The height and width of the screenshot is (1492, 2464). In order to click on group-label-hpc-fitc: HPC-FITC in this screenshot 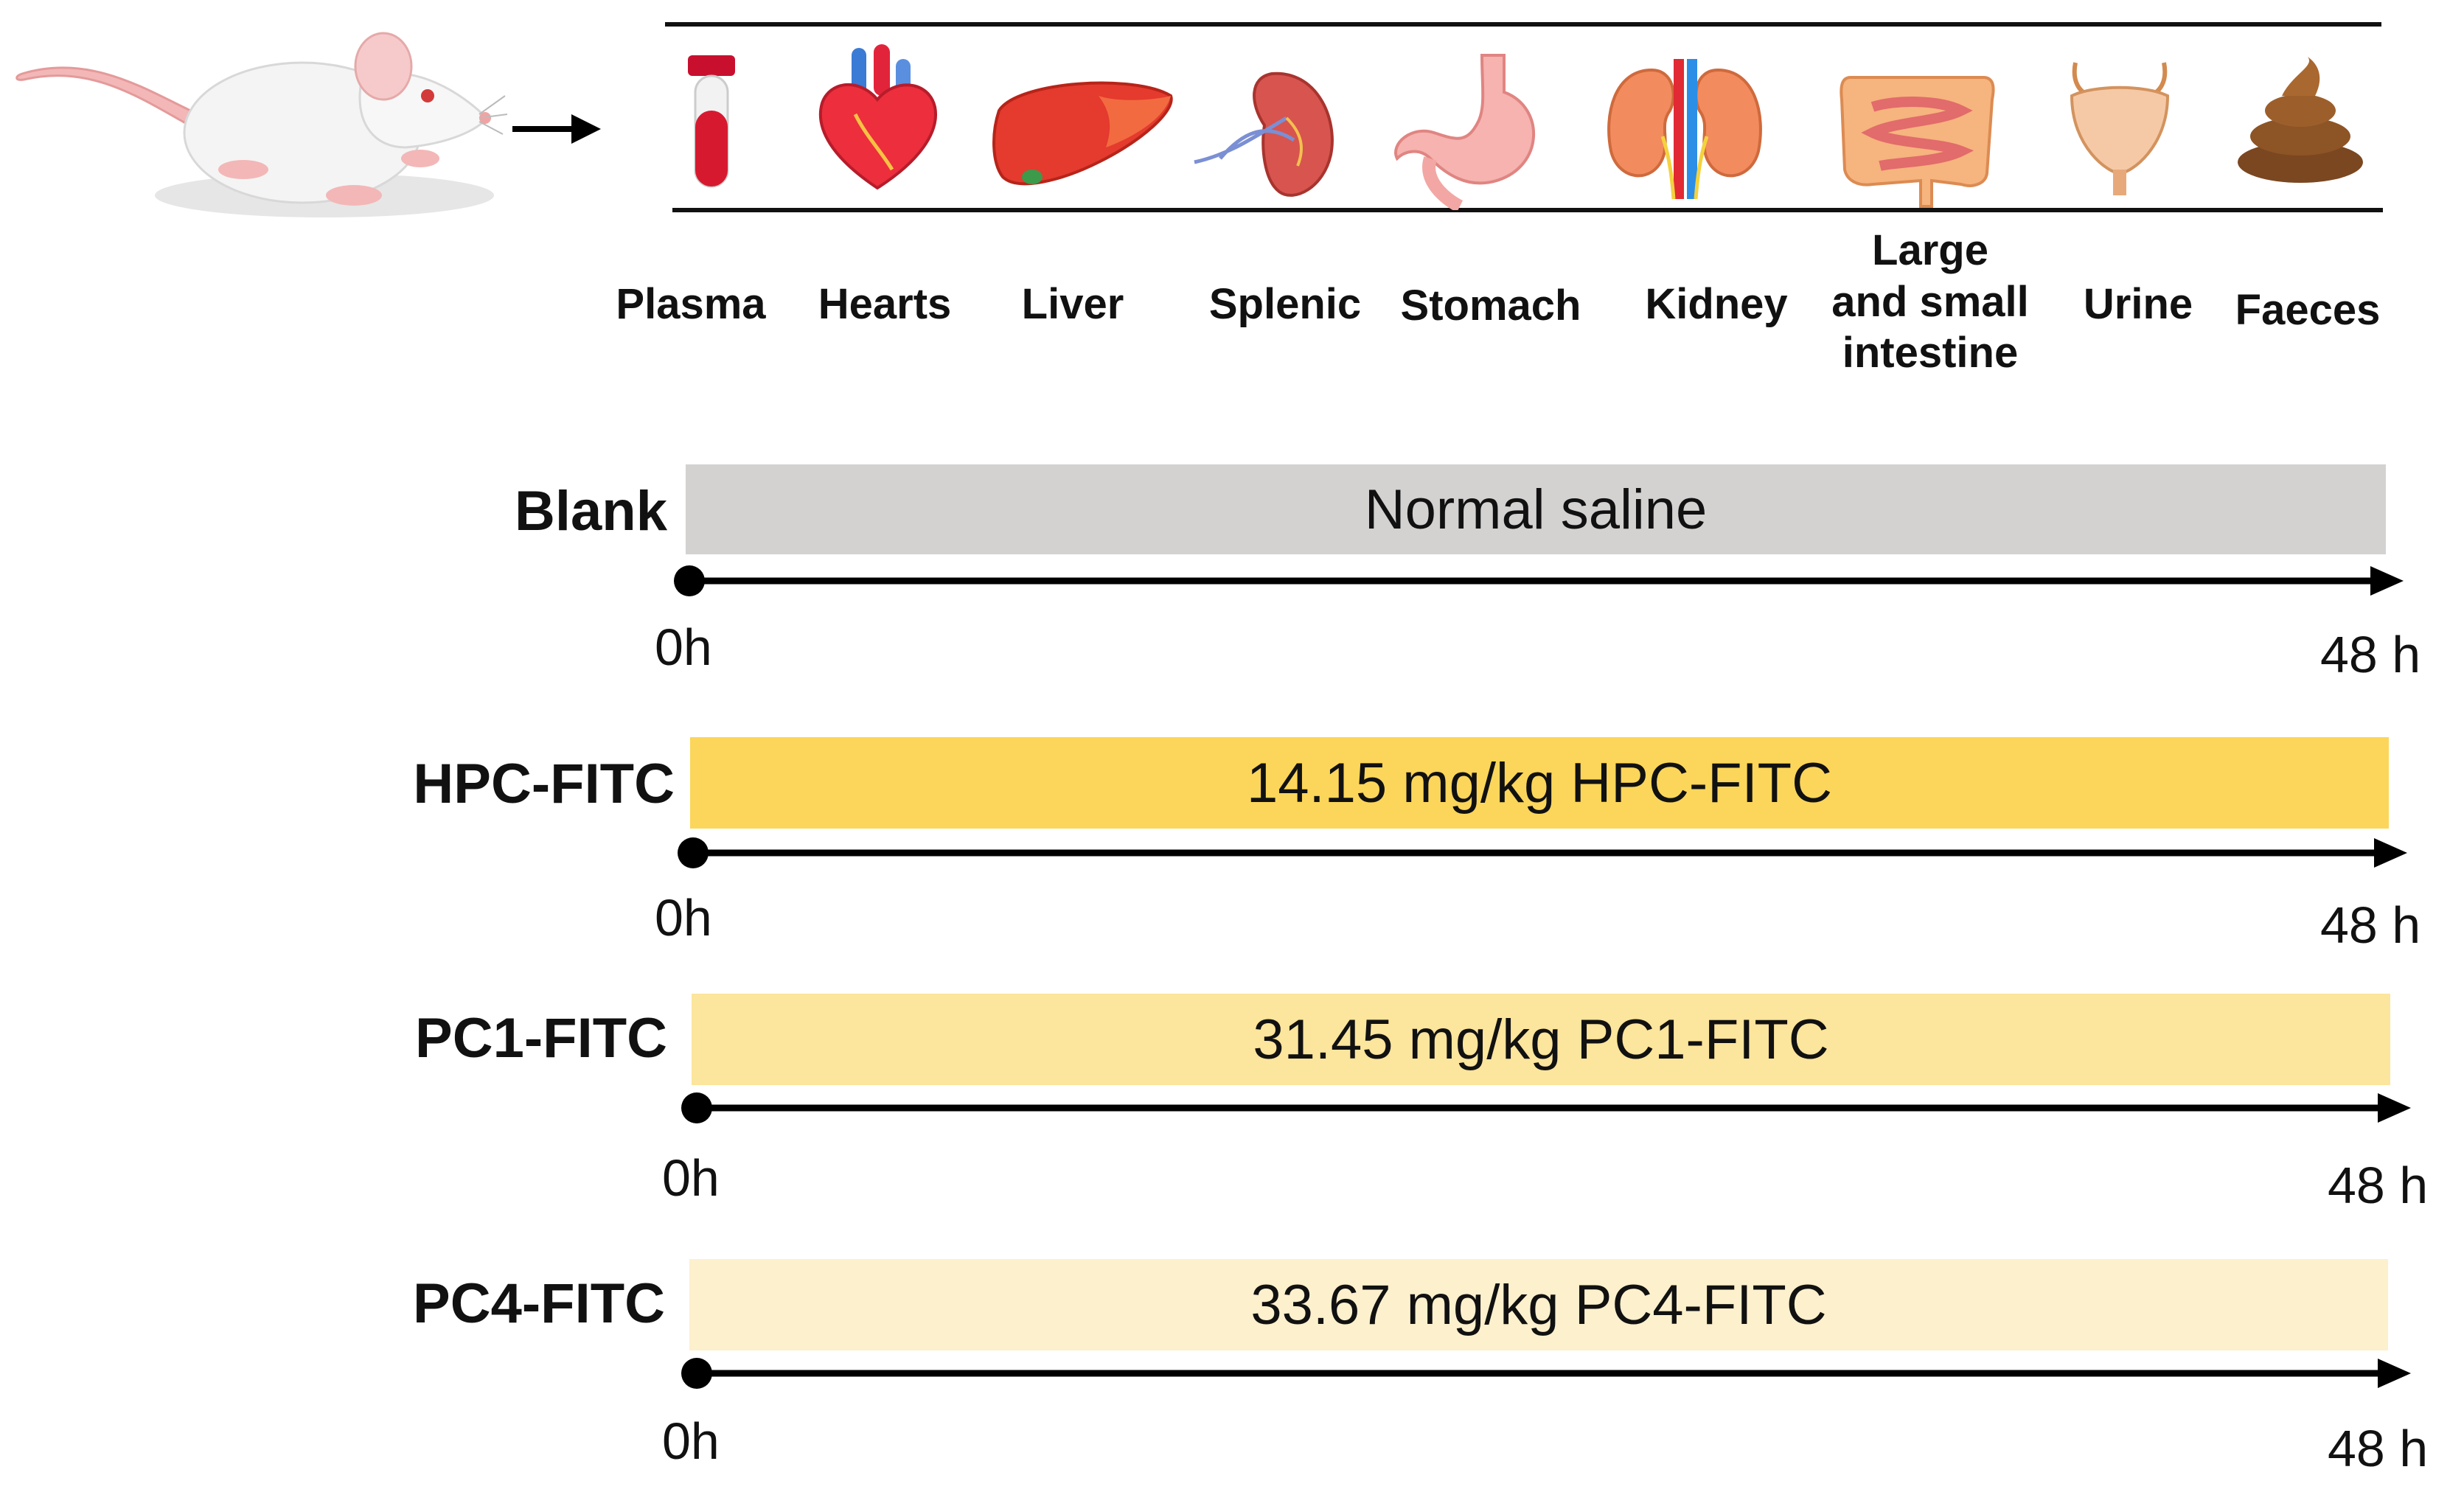, I will do `click(544, 784)`.